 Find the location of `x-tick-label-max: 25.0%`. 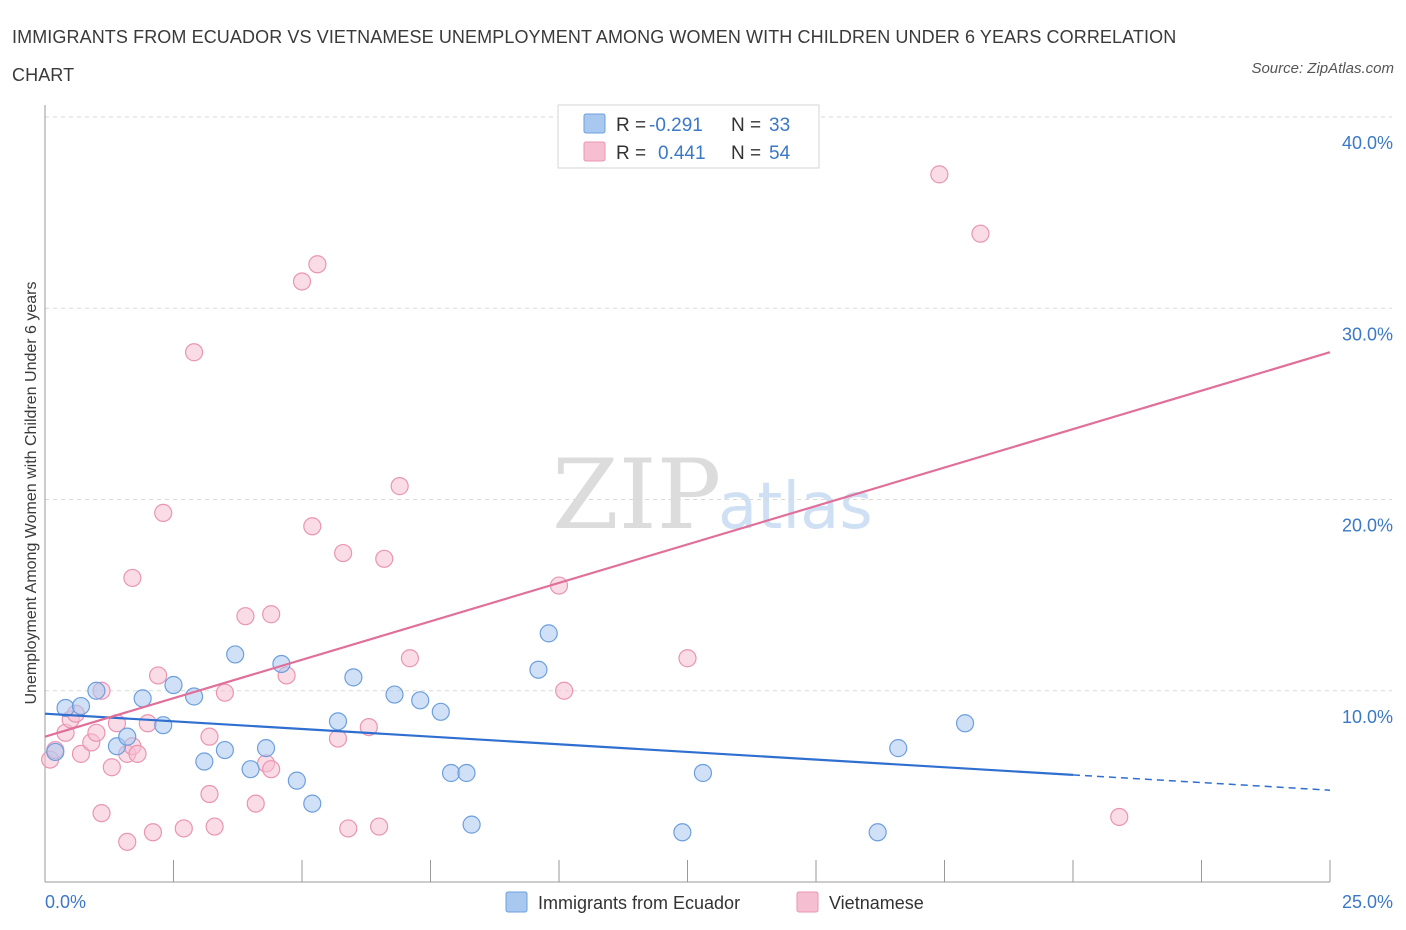

x-tick-label-max: 25.0% is located at coordinates (1367, 902).